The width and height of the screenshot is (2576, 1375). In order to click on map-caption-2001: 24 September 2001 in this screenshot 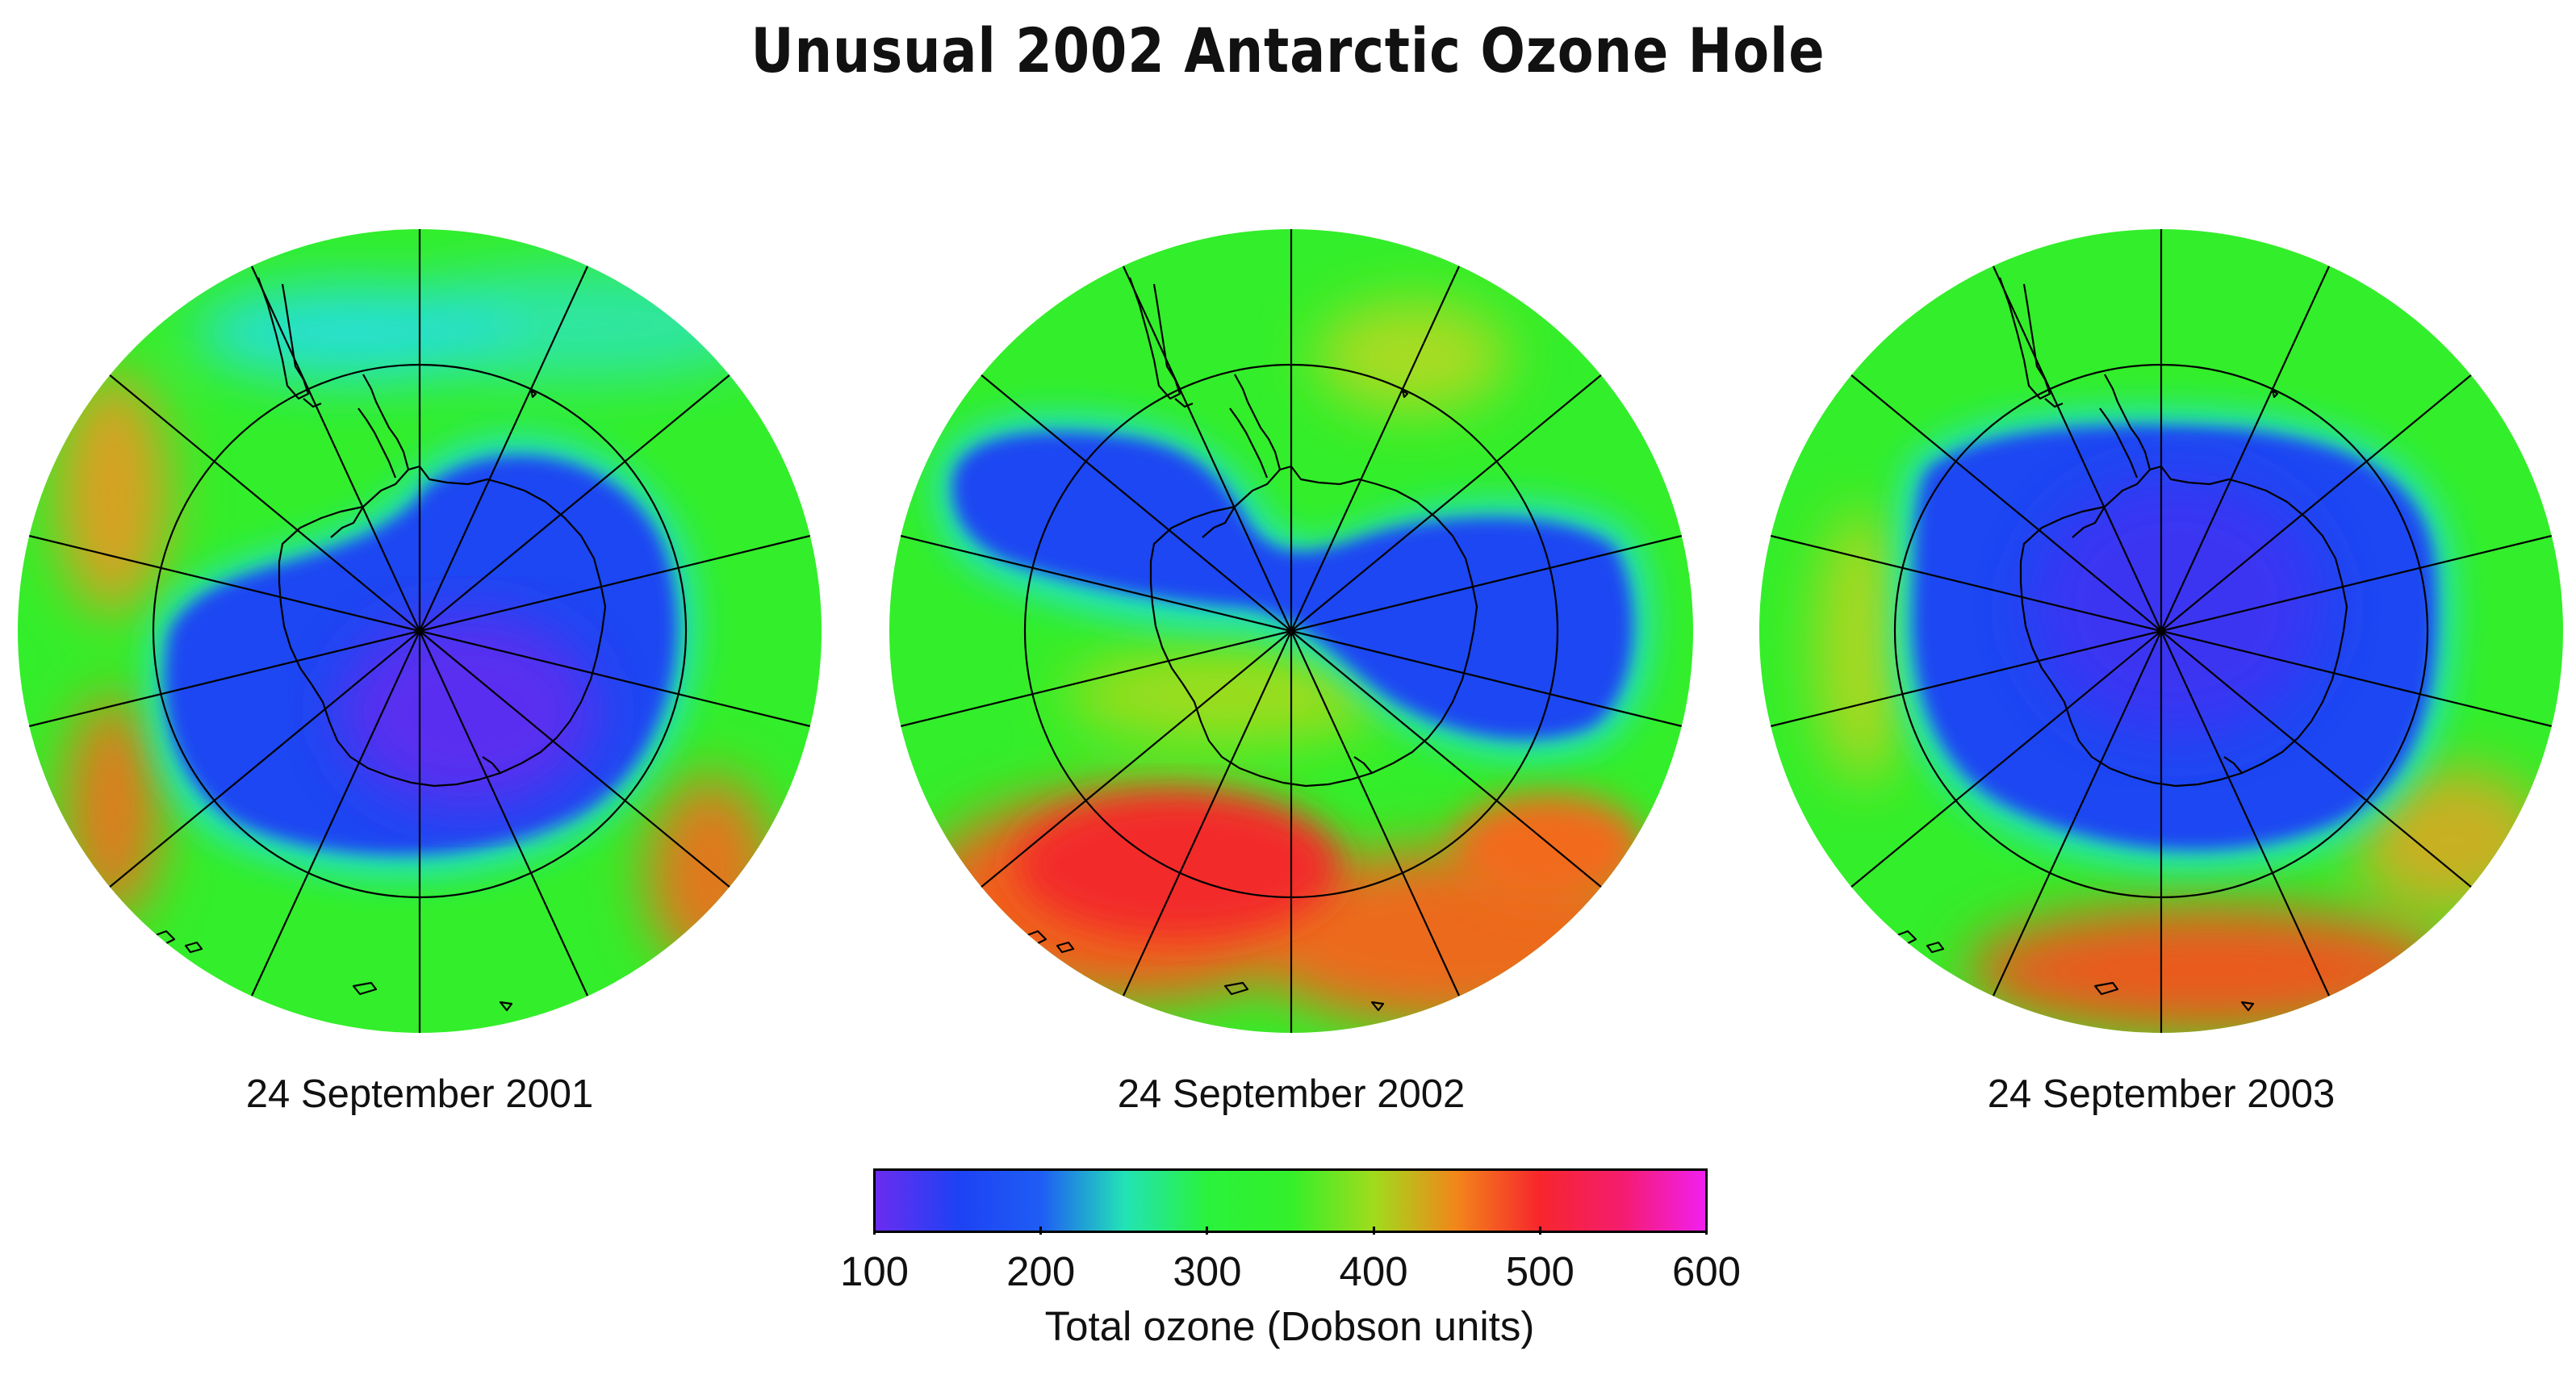, I will do `click(419, 1094)`.